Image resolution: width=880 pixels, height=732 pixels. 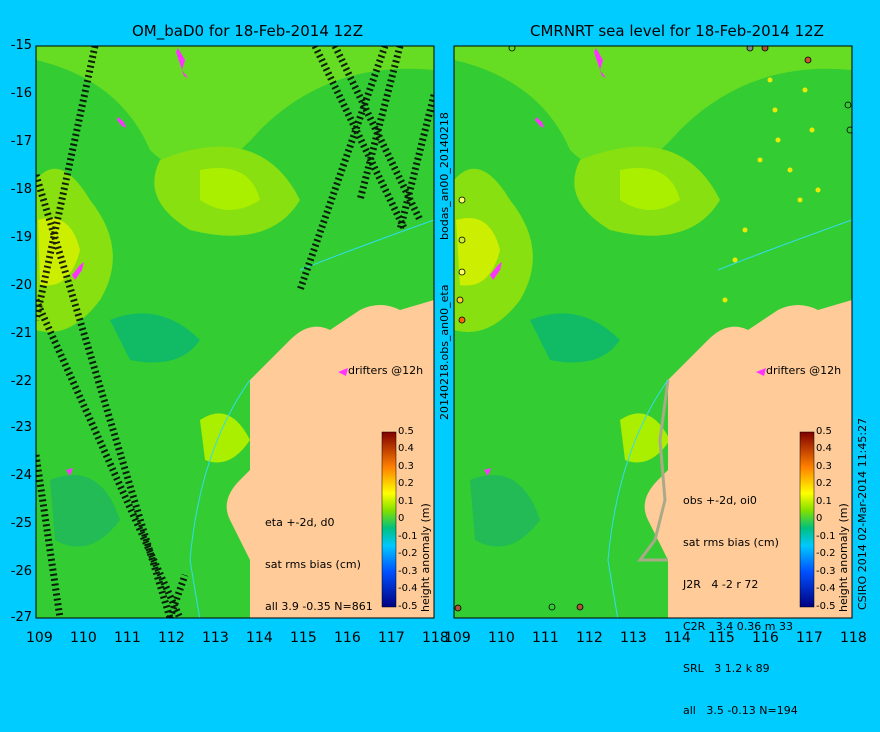 I want to click on left-x-tick-label: 116, so click(x=347, y=638).